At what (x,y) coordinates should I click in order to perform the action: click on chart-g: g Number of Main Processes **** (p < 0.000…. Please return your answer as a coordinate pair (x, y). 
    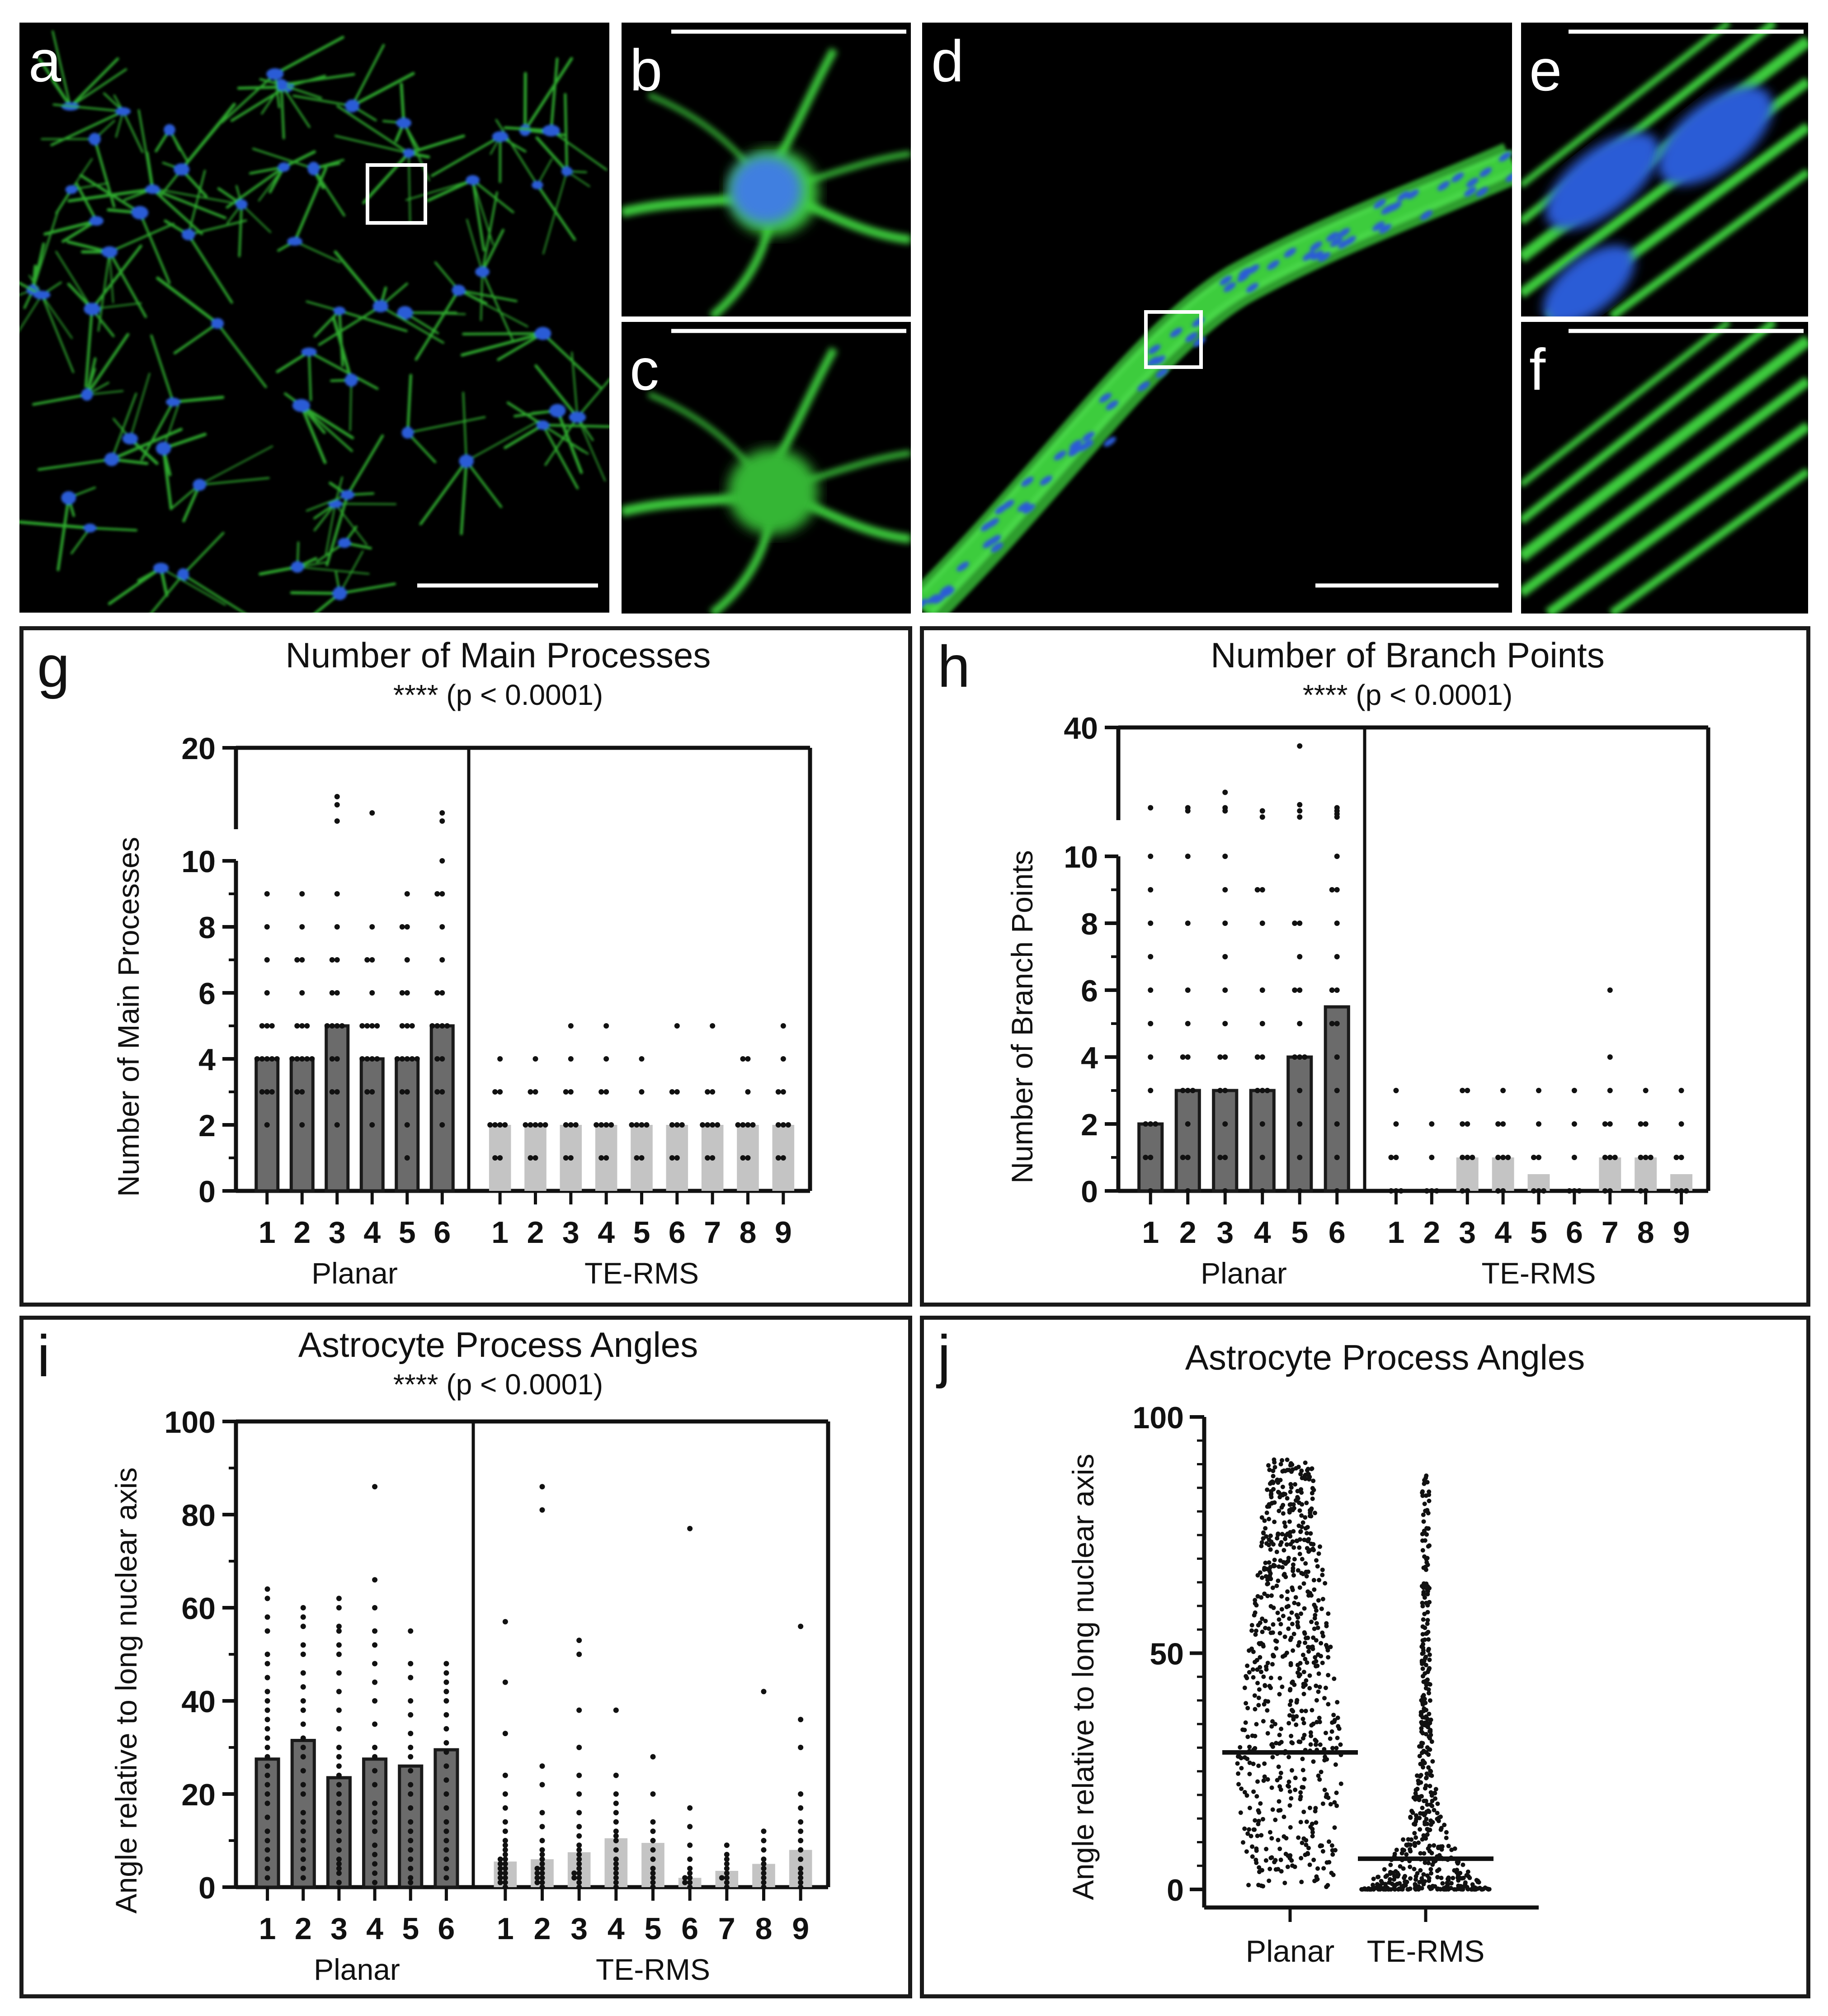
    Looking at the image, I should click on (424, 961).